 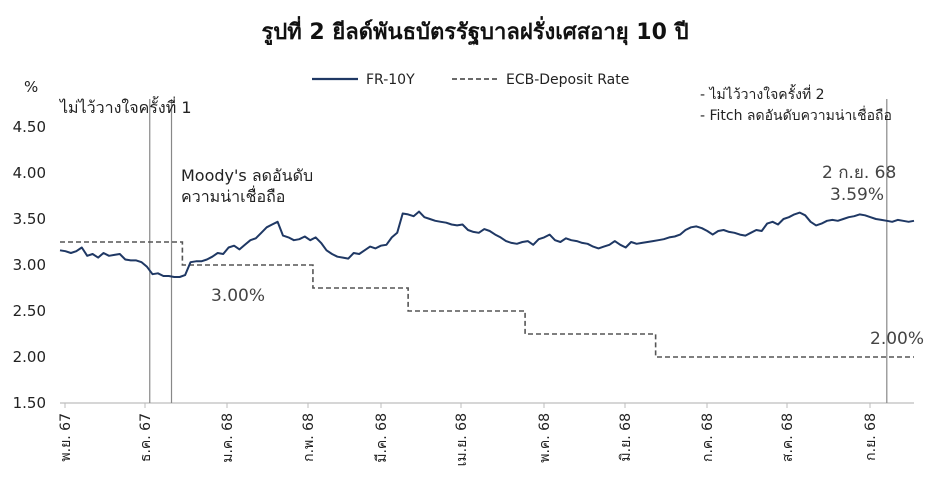 I want to click on x-tick-label: ก.พ. 68, so click(x=309, y=437).